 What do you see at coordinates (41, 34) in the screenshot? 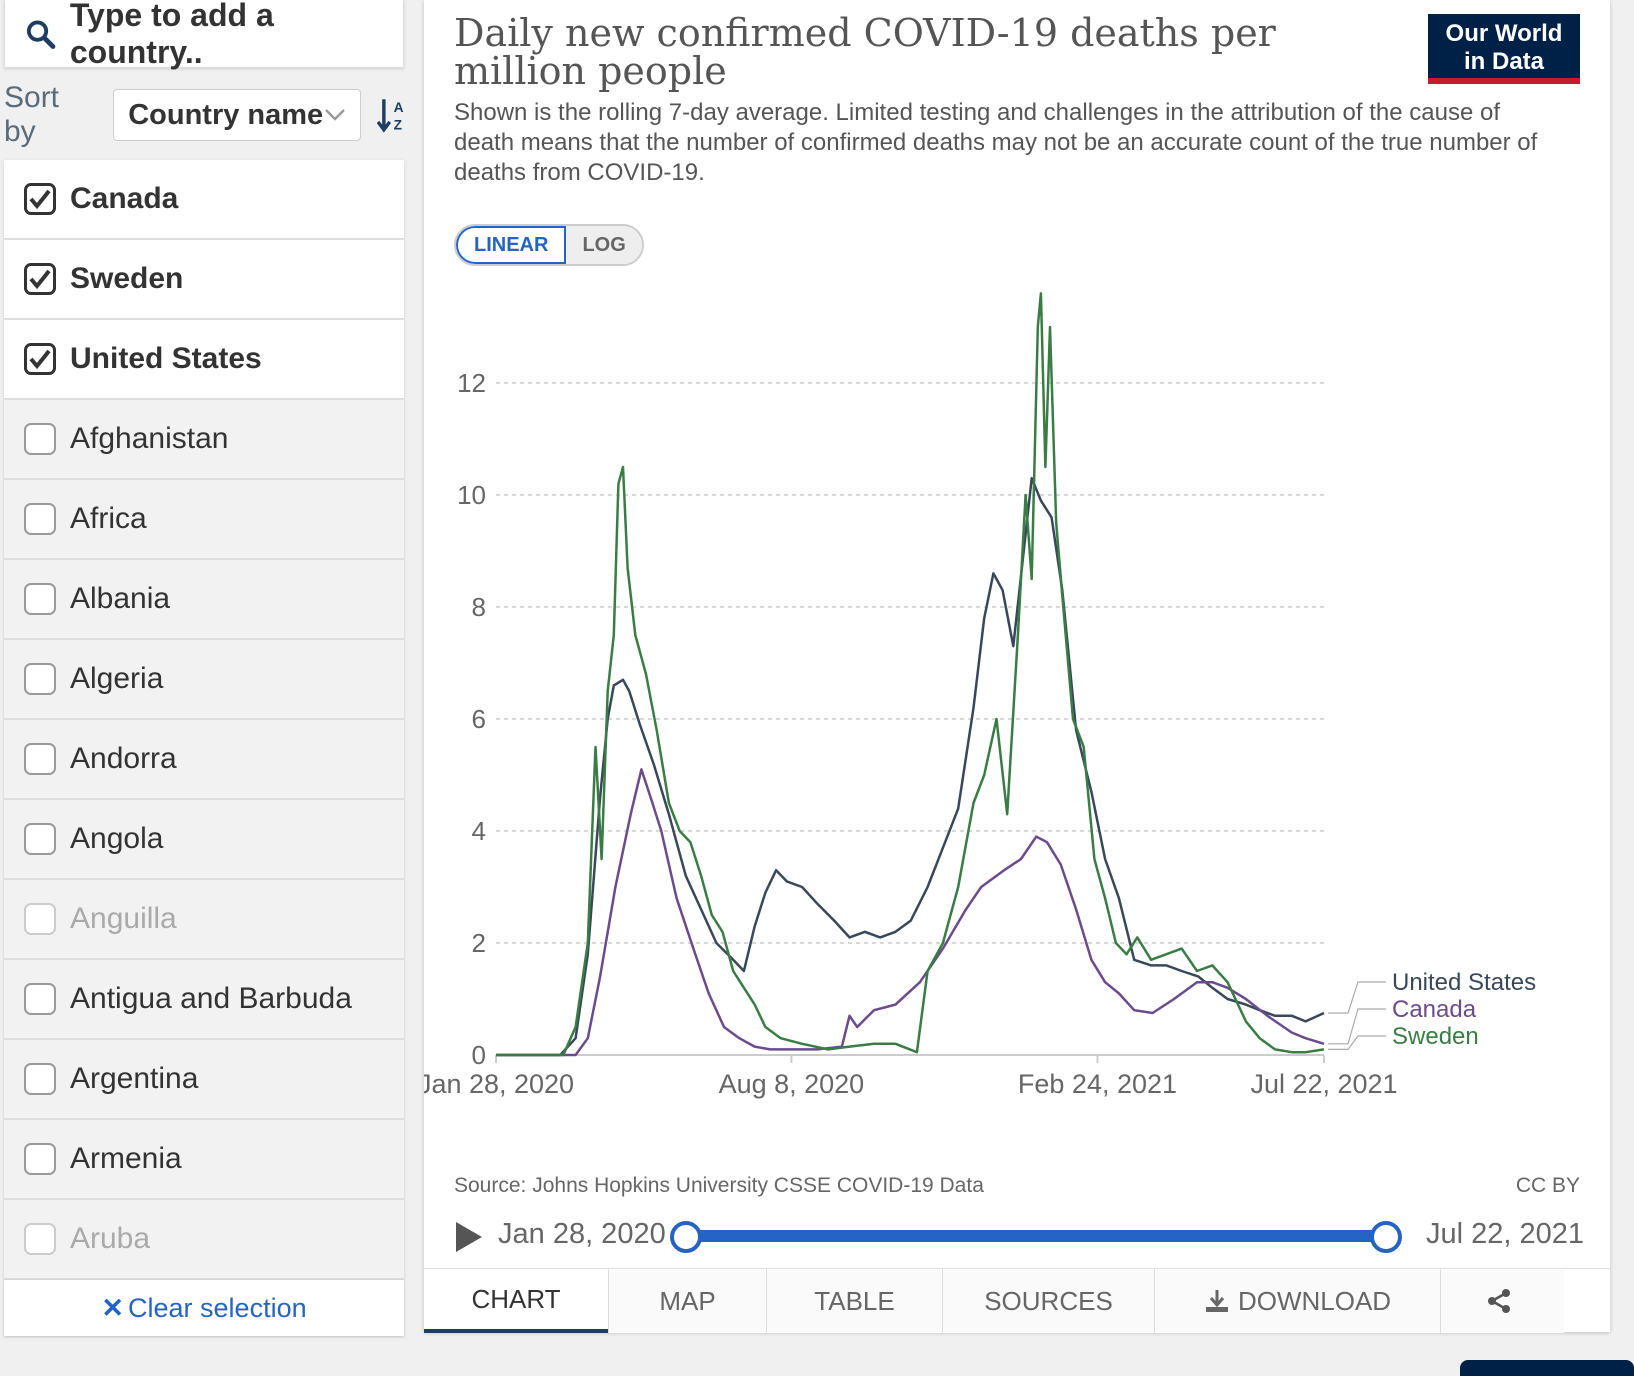
I see `search-icon` at bounding box center [41, 34].